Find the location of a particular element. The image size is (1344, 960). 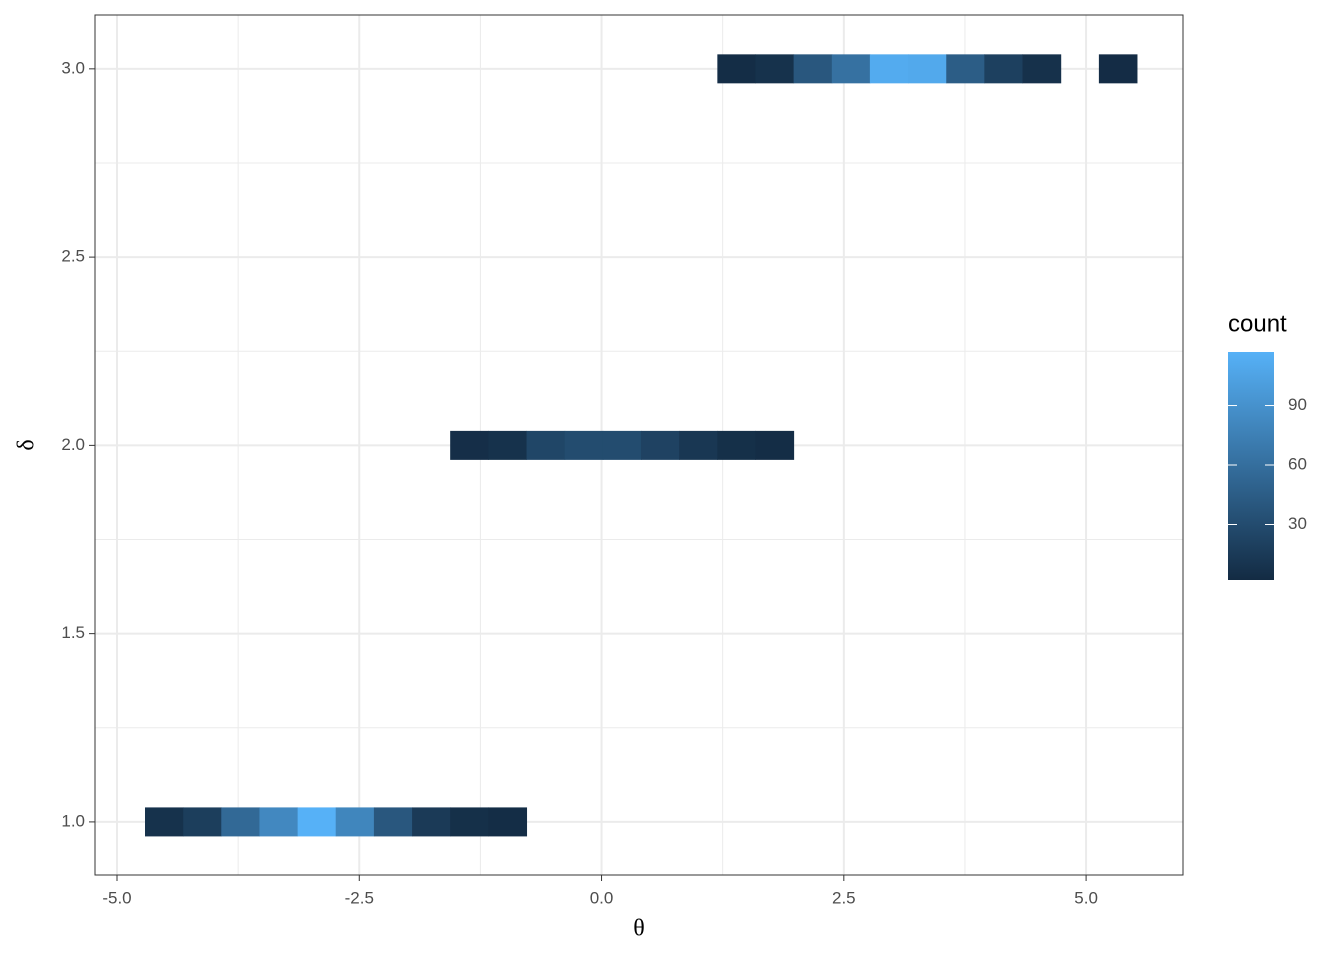

legend-title: count is located at coordinates (1257, 323).